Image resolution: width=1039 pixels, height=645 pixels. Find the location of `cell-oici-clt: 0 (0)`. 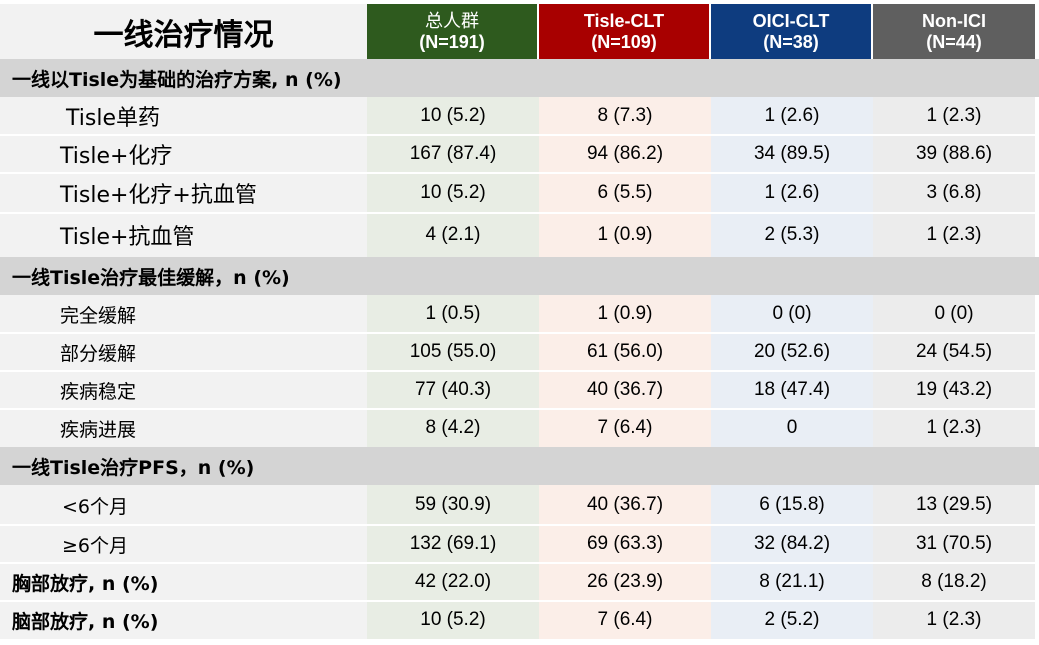

cell-oici-clt: 0 (0) is located at coordinates (792, 314).